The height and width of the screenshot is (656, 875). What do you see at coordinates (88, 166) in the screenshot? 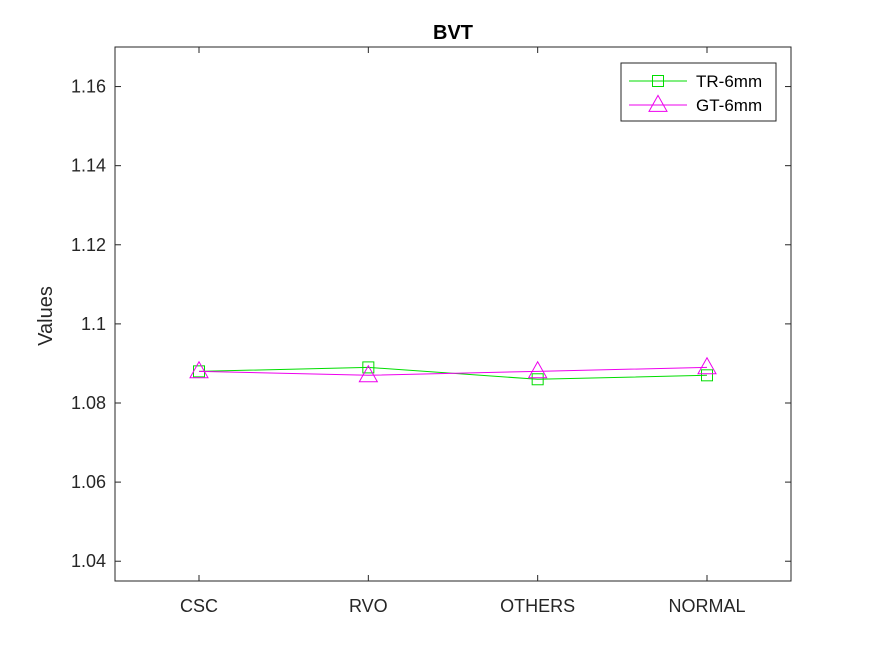
I see `y-tick-label: 1.14` at bounding box center [88, 166].